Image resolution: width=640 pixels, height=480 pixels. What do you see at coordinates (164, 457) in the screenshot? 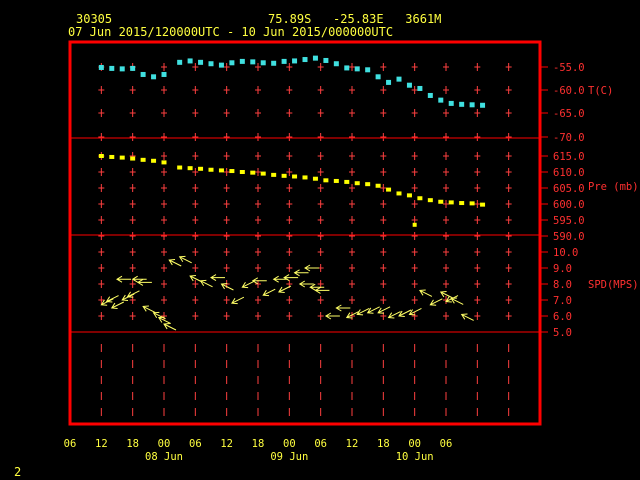
I see `x-day-label: 08 Jun` at bounding box center [164, 457].